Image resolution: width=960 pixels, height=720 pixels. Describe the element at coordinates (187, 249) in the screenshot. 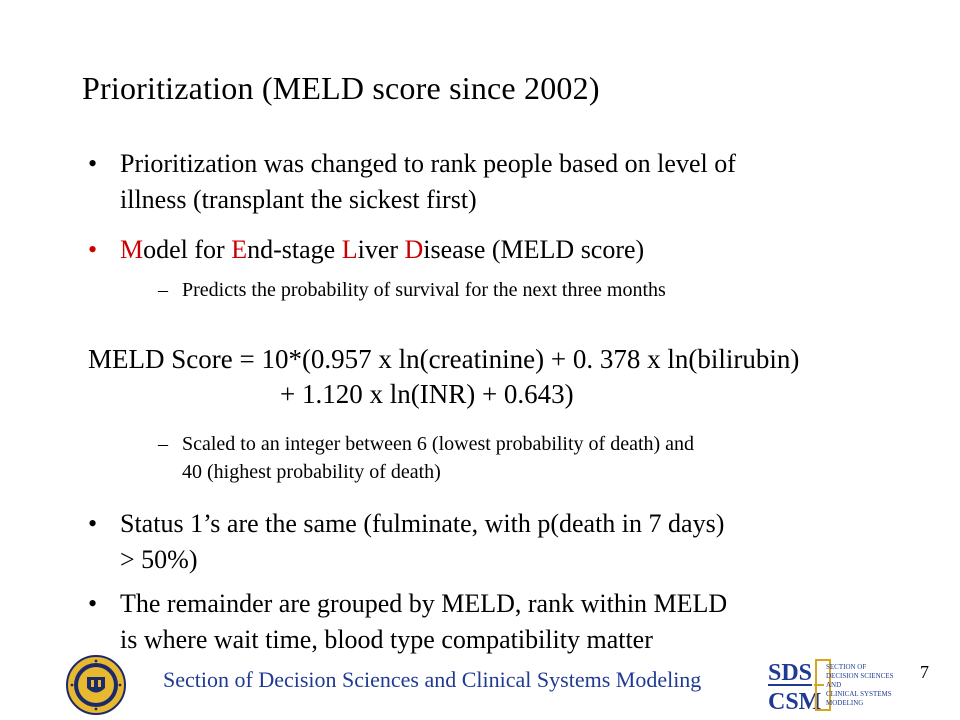

I see `bullet-fragment: odel for` at that location.